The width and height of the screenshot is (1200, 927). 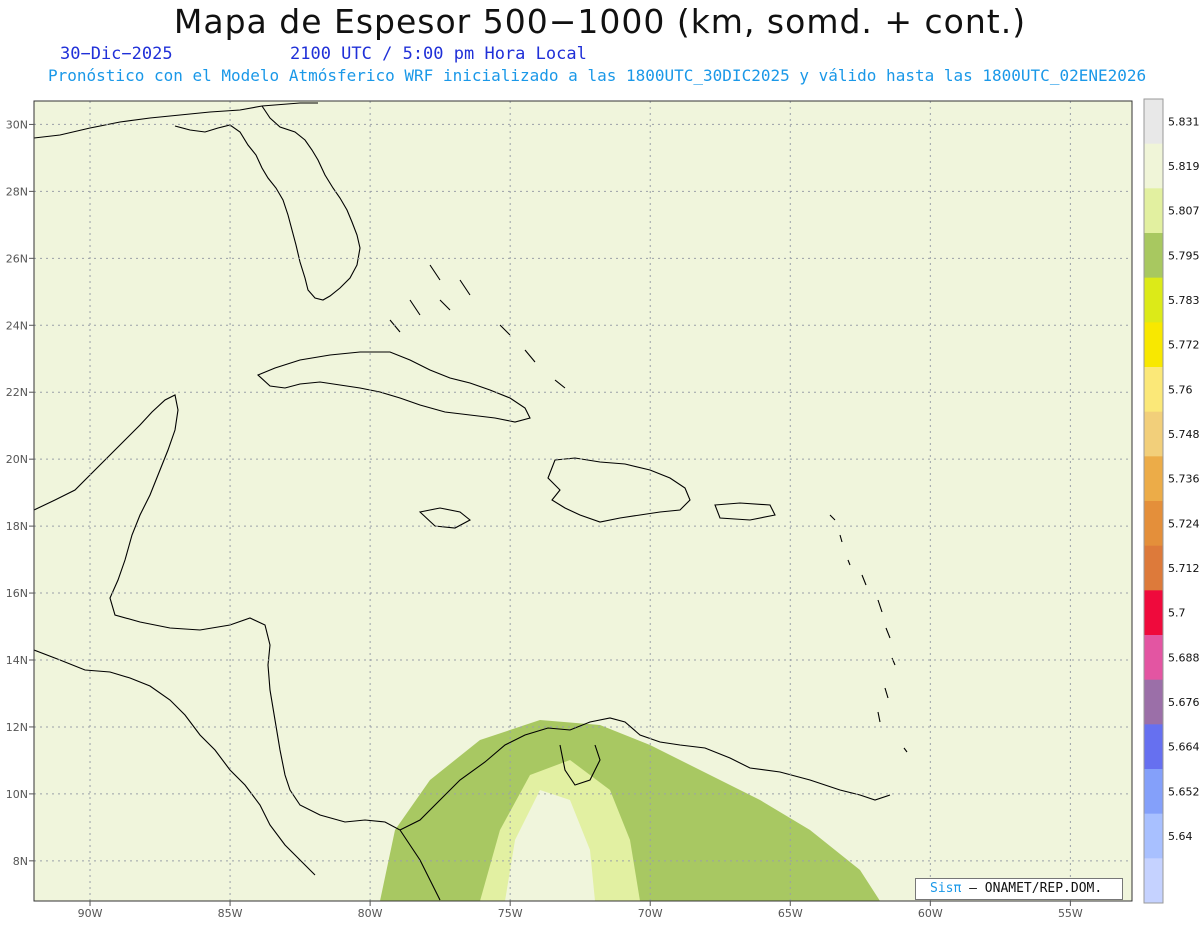 I want to click on lon-tick-label: 55W, so click(x=1070, y=913).